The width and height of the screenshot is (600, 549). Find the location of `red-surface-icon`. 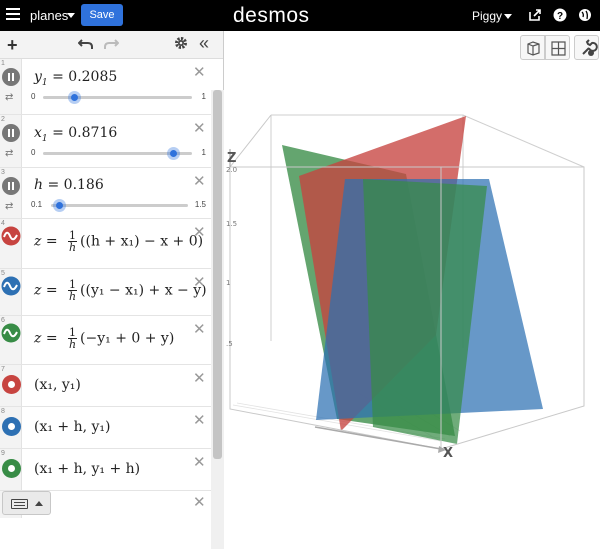

red-surface-icon is located at coordinates (11, 236).